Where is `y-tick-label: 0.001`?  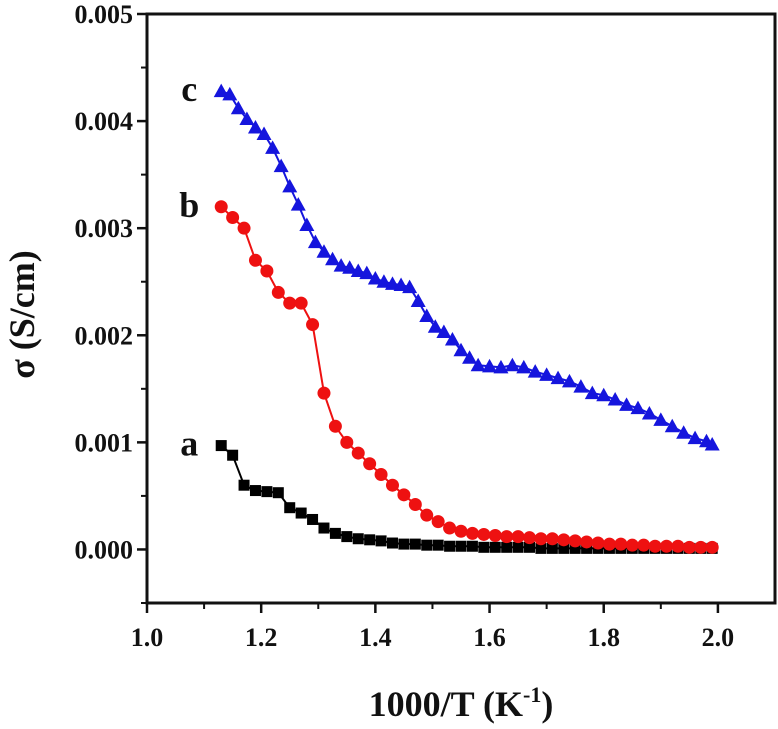 y-tick-label: 0.001 is located at coordinates (104, 442).